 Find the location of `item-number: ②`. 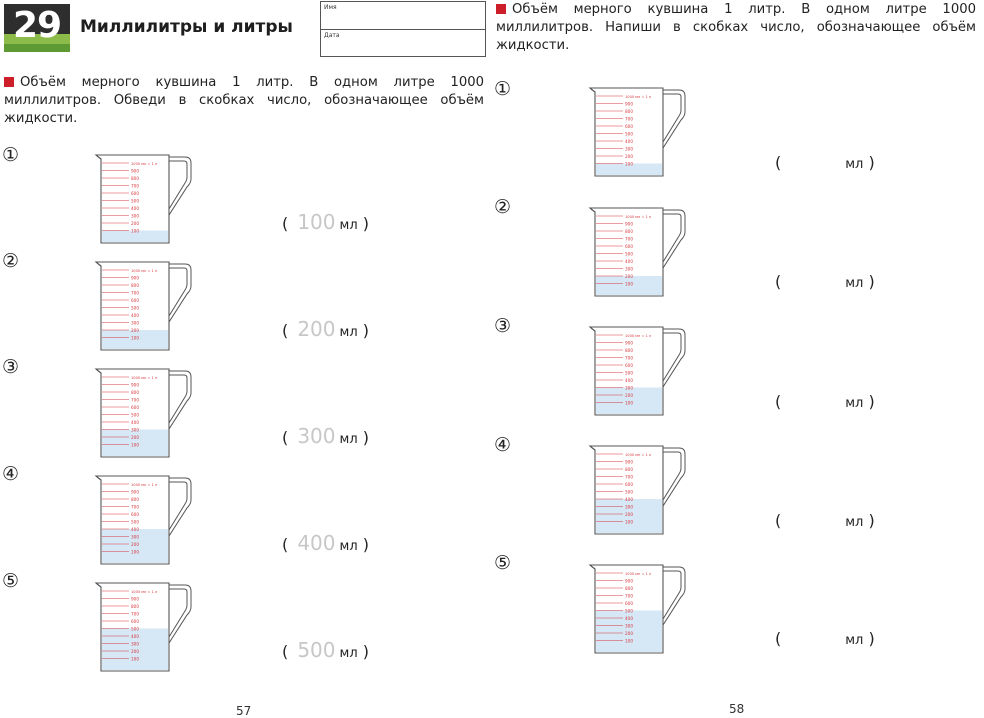

item-number: ② is located at coordinates (503, 207).